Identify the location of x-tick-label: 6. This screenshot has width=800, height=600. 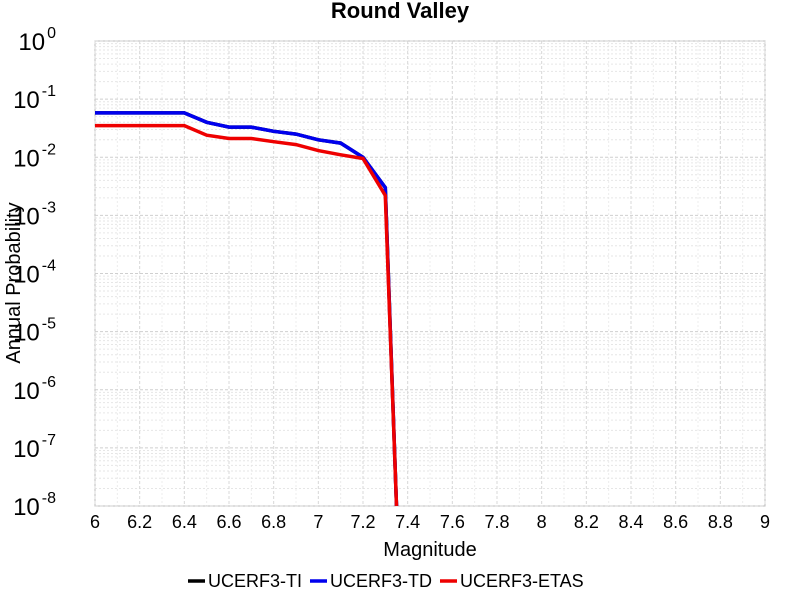
(95, 522).